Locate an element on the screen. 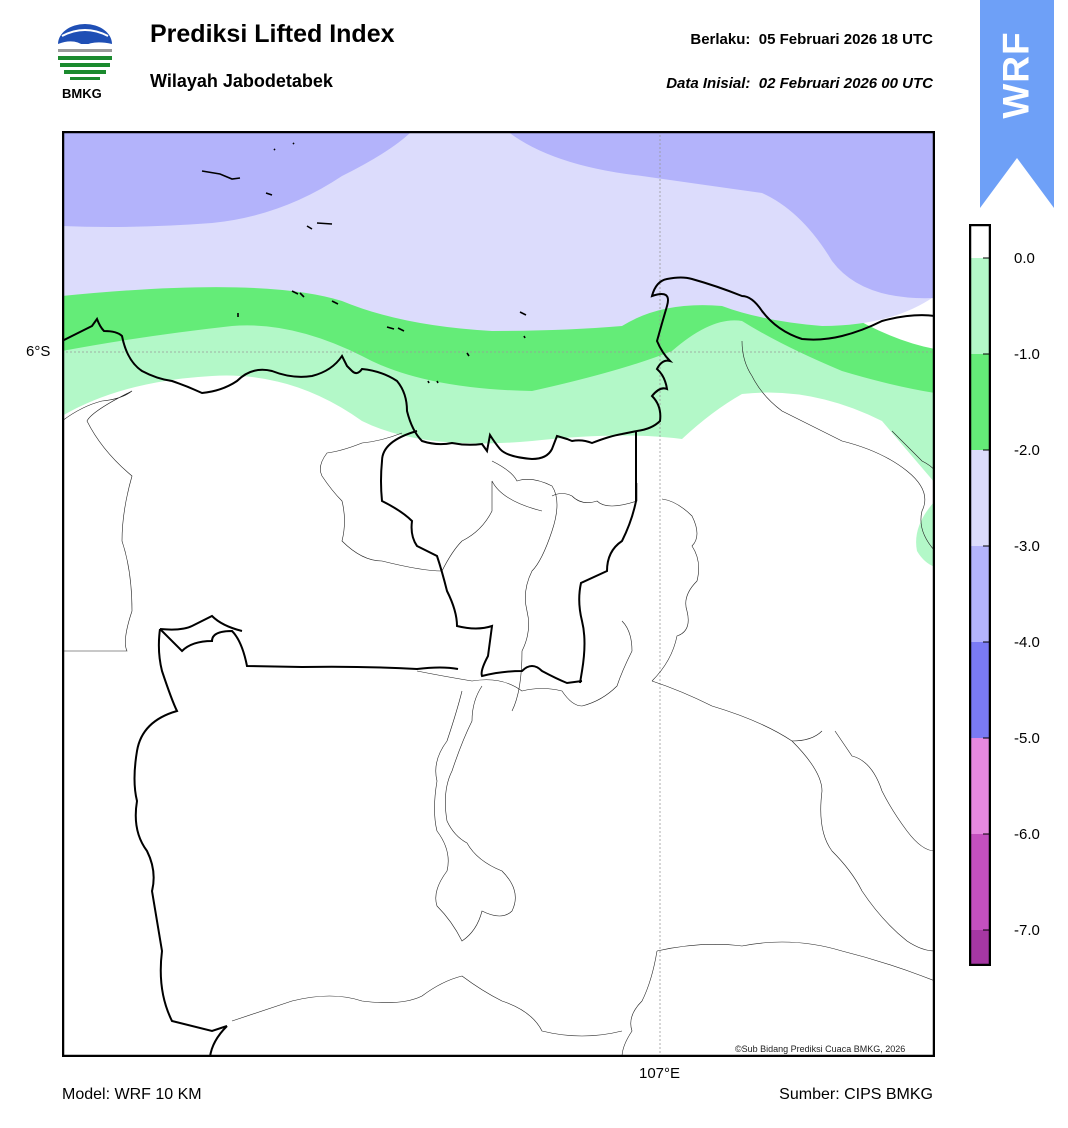 The width and height of the screenshot is (1068, 1128). init-time: 02 Februari 2026 00 UTC is located at coordinates (845, 83).